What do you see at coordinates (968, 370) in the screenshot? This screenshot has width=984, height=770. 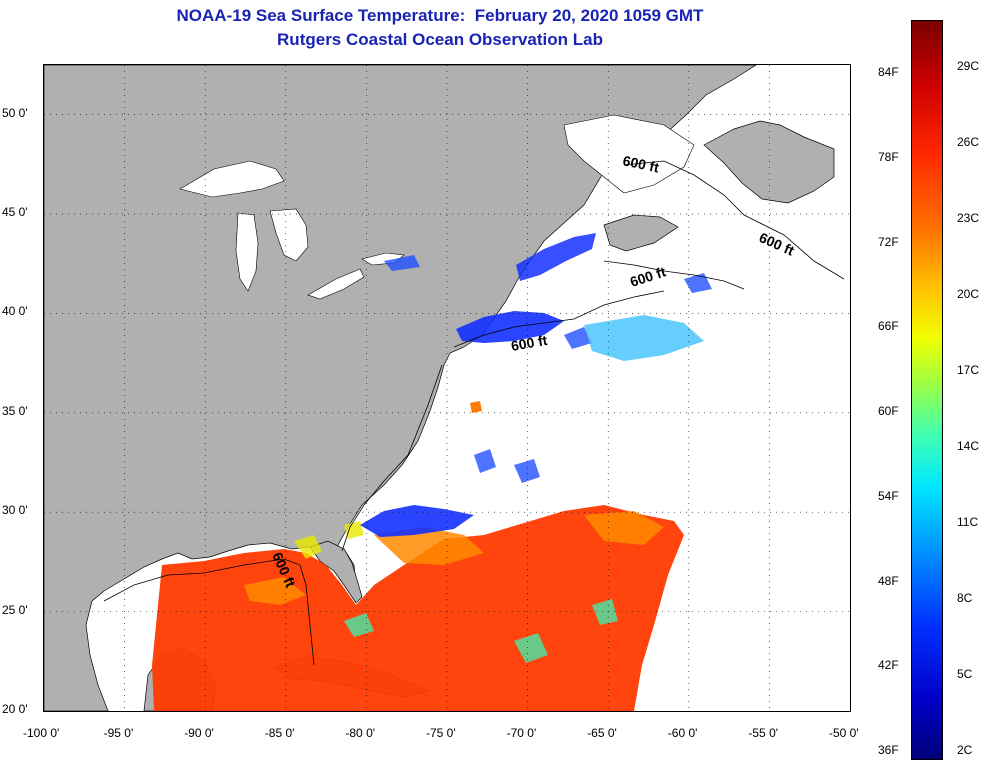 I see `colorbar-celsius-label: 17C` at bounding box center [968, 370].